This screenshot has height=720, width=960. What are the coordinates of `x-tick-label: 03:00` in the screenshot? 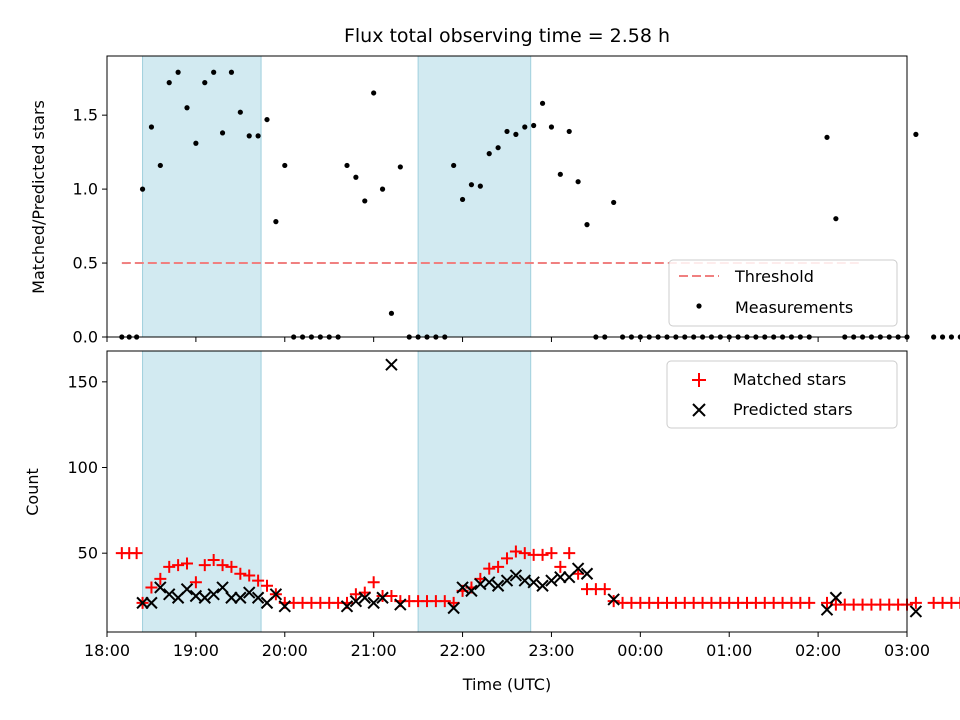 It's located at (907, 650).